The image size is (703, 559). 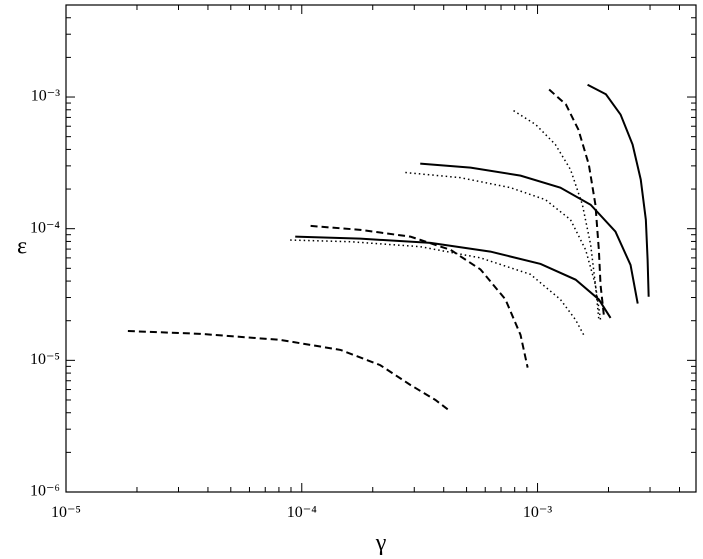 I want to click on y-tick-label: 10⁻³, so click(x=45, y=96).